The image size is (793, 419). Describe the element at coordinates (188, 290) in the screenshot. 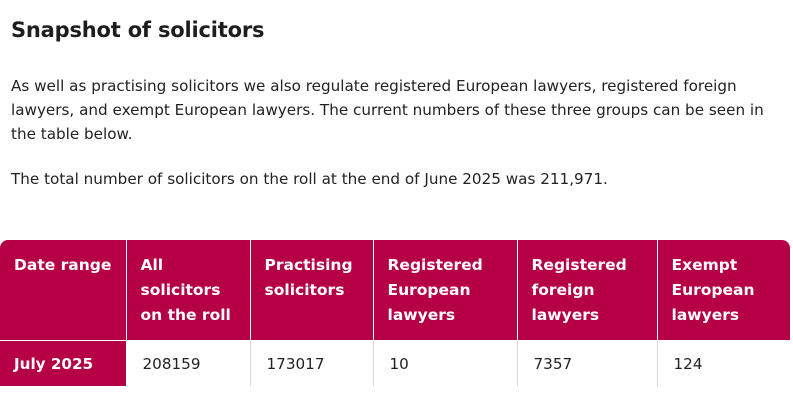

I see `header-all-solicitors: All solicitors on the roll` at that location.